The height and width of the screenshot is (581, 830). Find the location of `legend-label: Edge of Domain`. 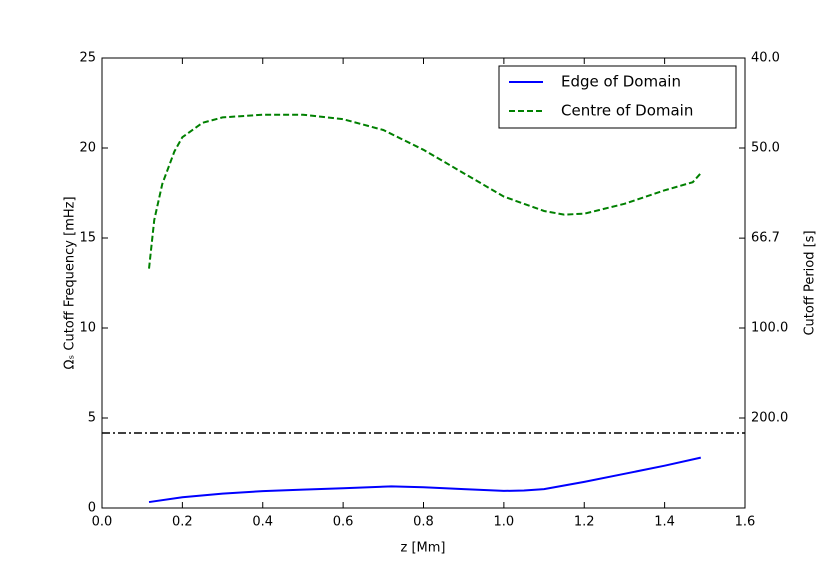

legend-label: Edge of Domain is located at coordinates (621, 82).